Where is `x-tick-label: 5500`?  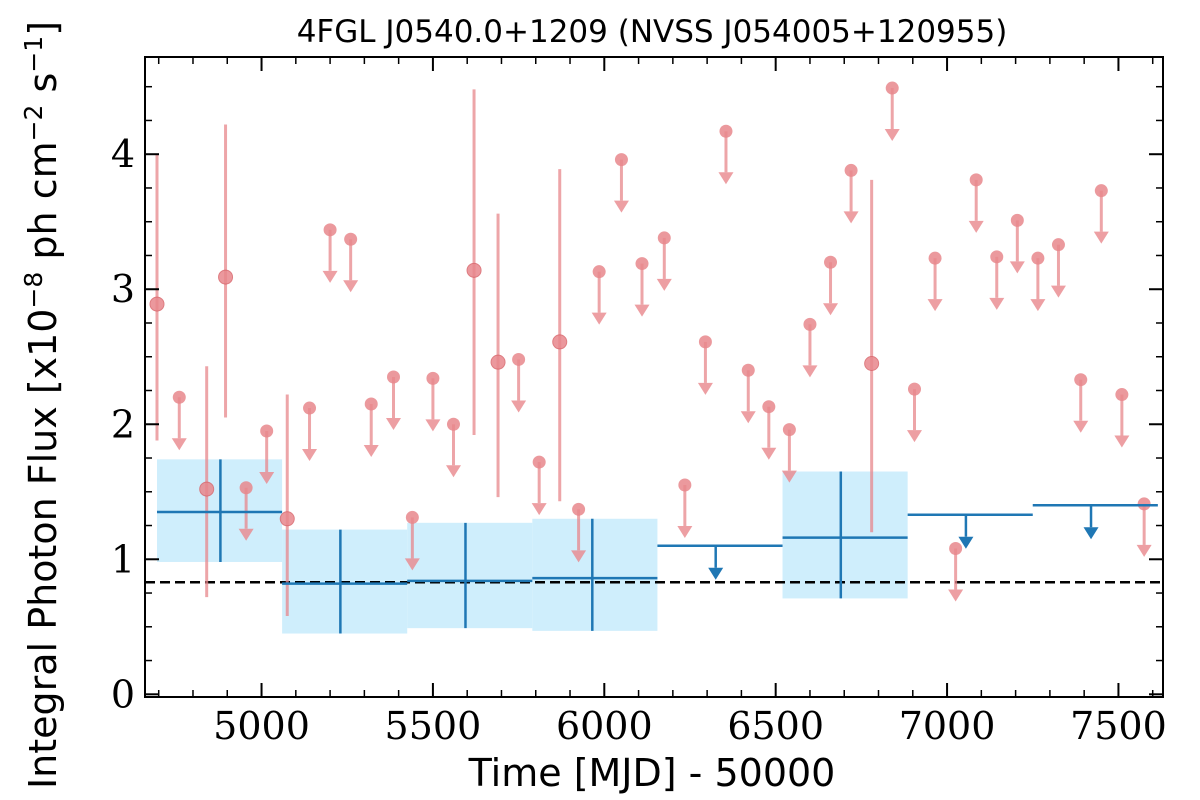
x-tick-label: 5500 is located at coordinates (433, 726).